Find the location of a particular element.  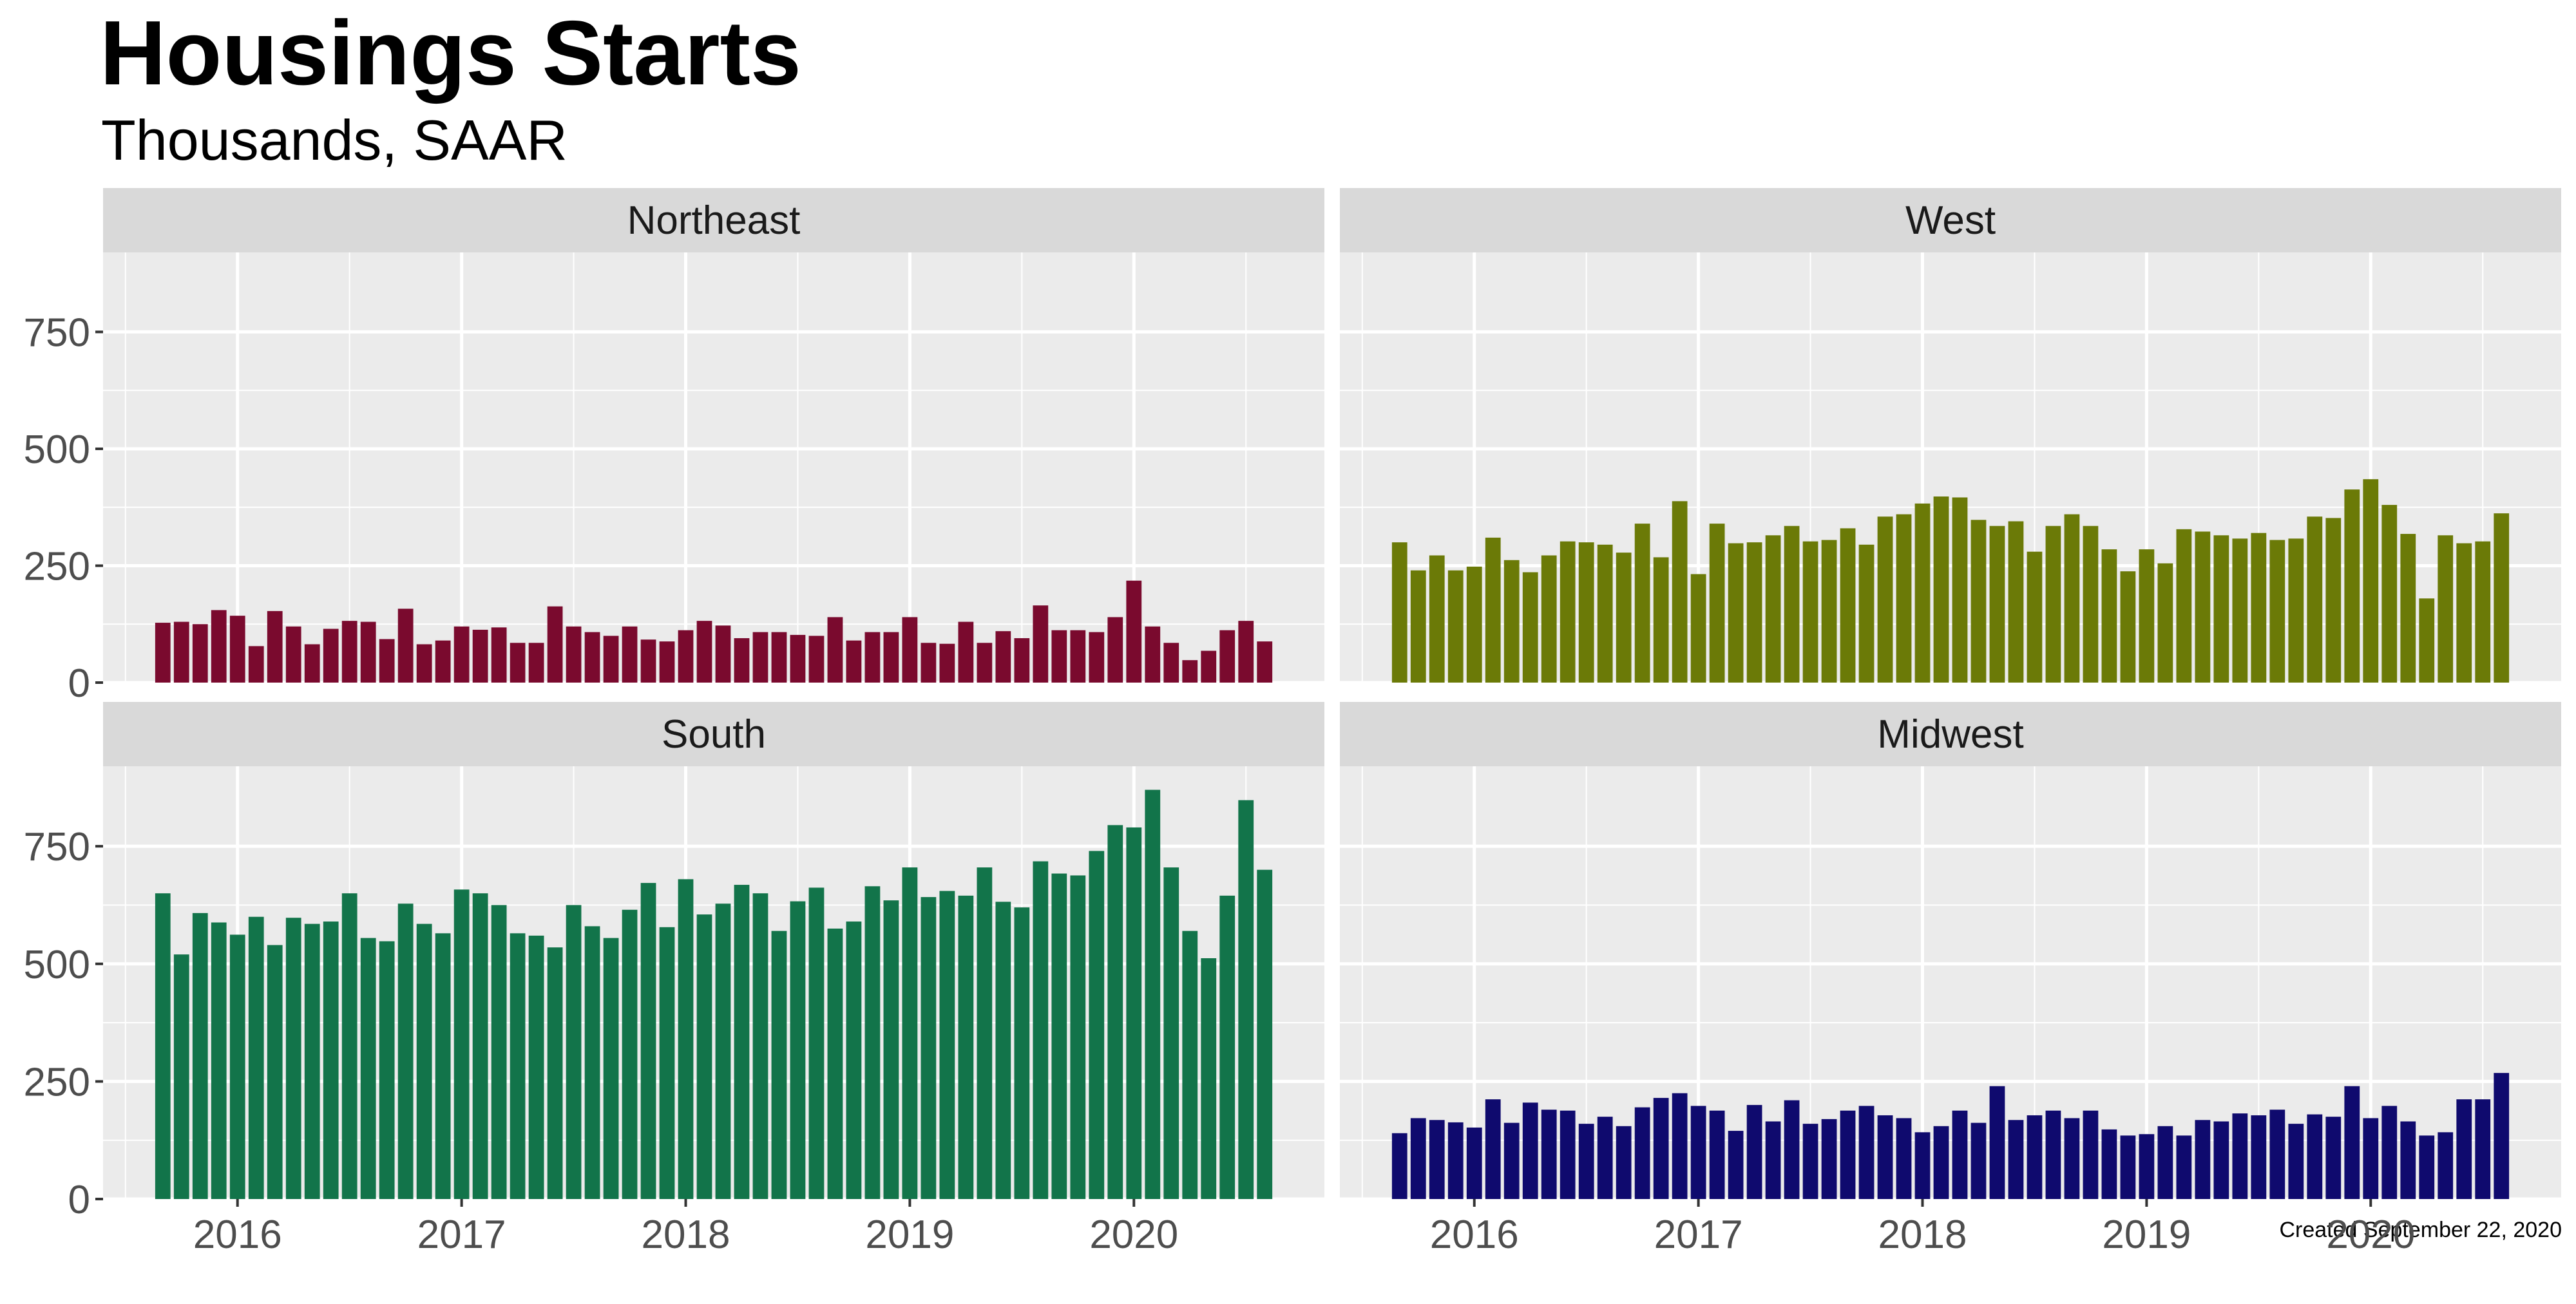

x-tick-label: 2017 is located at coordinates (1698, 1235).